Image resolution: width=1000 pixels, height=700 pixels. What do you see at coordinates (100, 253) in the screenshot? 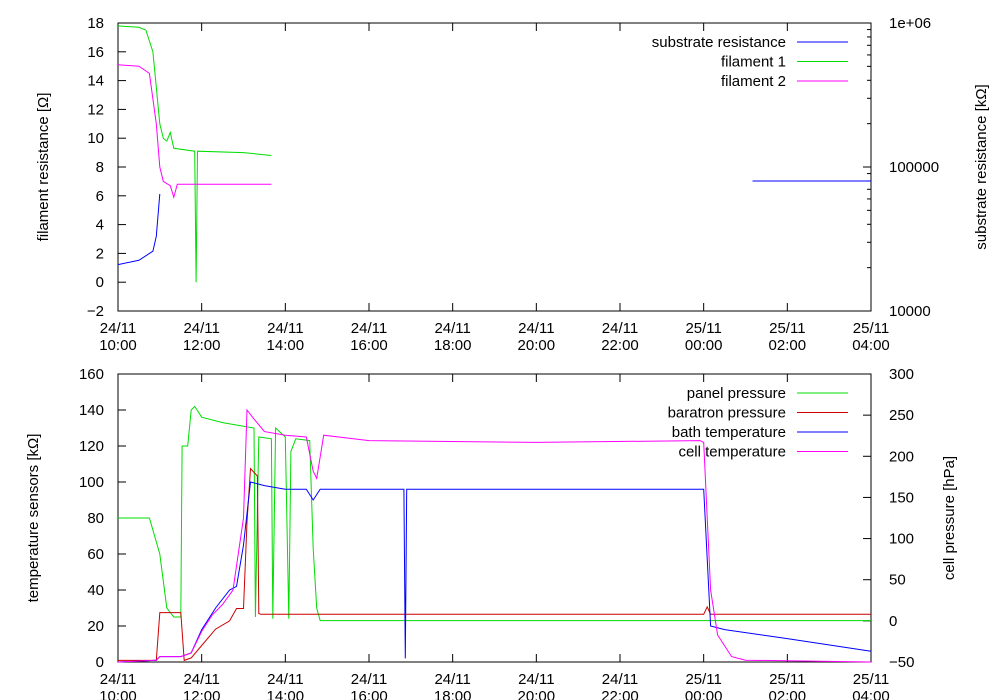
I see `y-tick-label: 2` at bounding box center [100, 253].